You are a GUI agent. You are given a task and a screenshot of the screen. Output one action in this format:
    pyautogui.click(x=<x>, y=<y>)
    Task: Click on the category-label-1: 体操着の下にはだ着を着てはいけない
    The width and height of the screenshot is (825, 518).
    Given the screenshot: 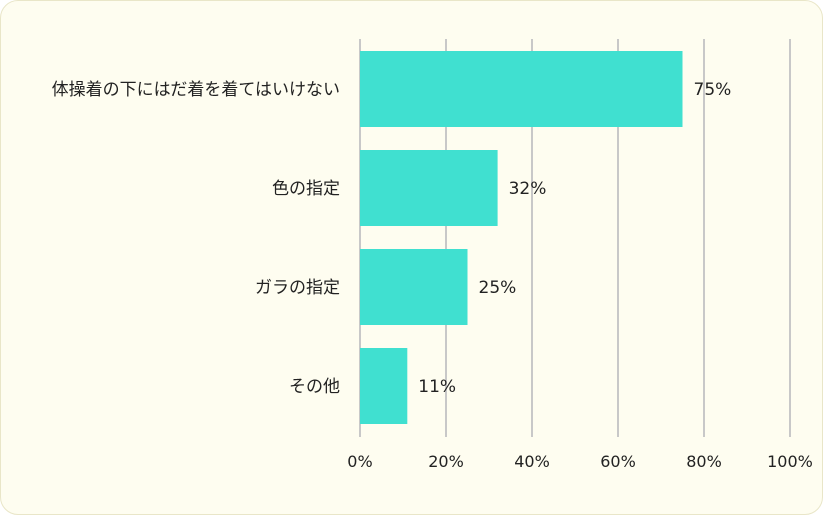 What is the action you would take?
    pyautogui.click(x=196, y=90)
    